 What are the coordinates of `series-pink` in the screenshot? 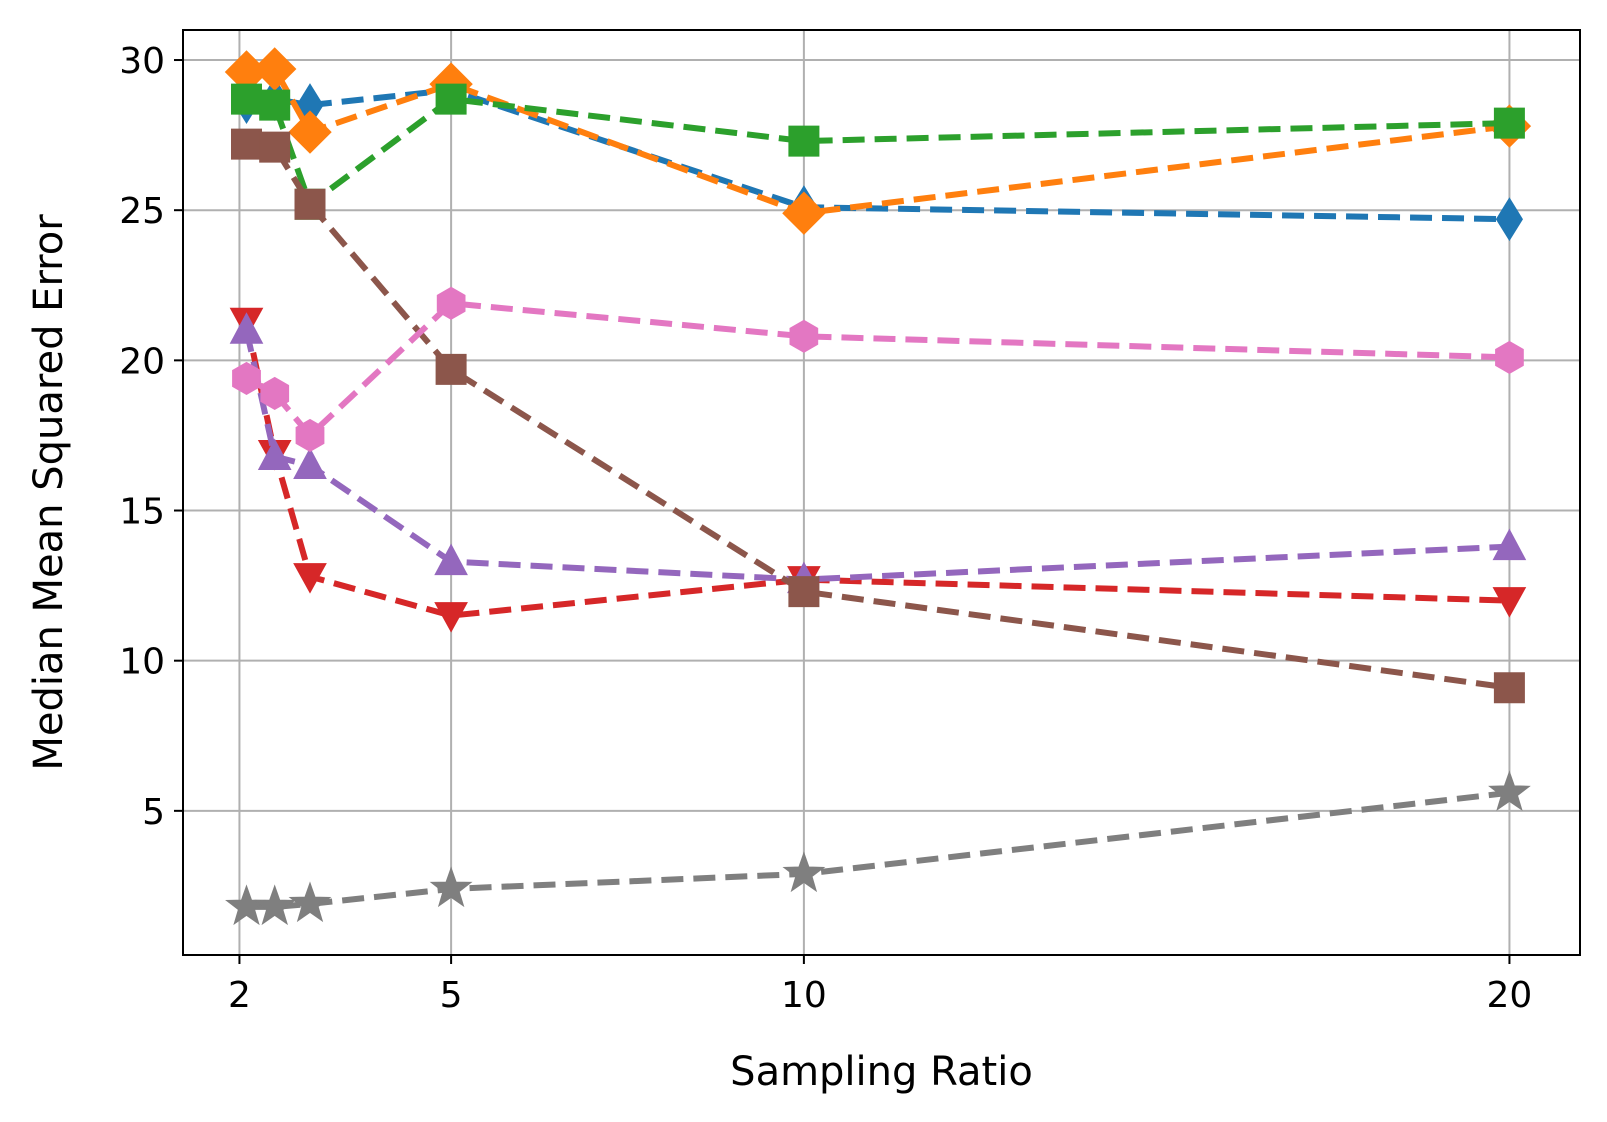 It's located at (878, 369).